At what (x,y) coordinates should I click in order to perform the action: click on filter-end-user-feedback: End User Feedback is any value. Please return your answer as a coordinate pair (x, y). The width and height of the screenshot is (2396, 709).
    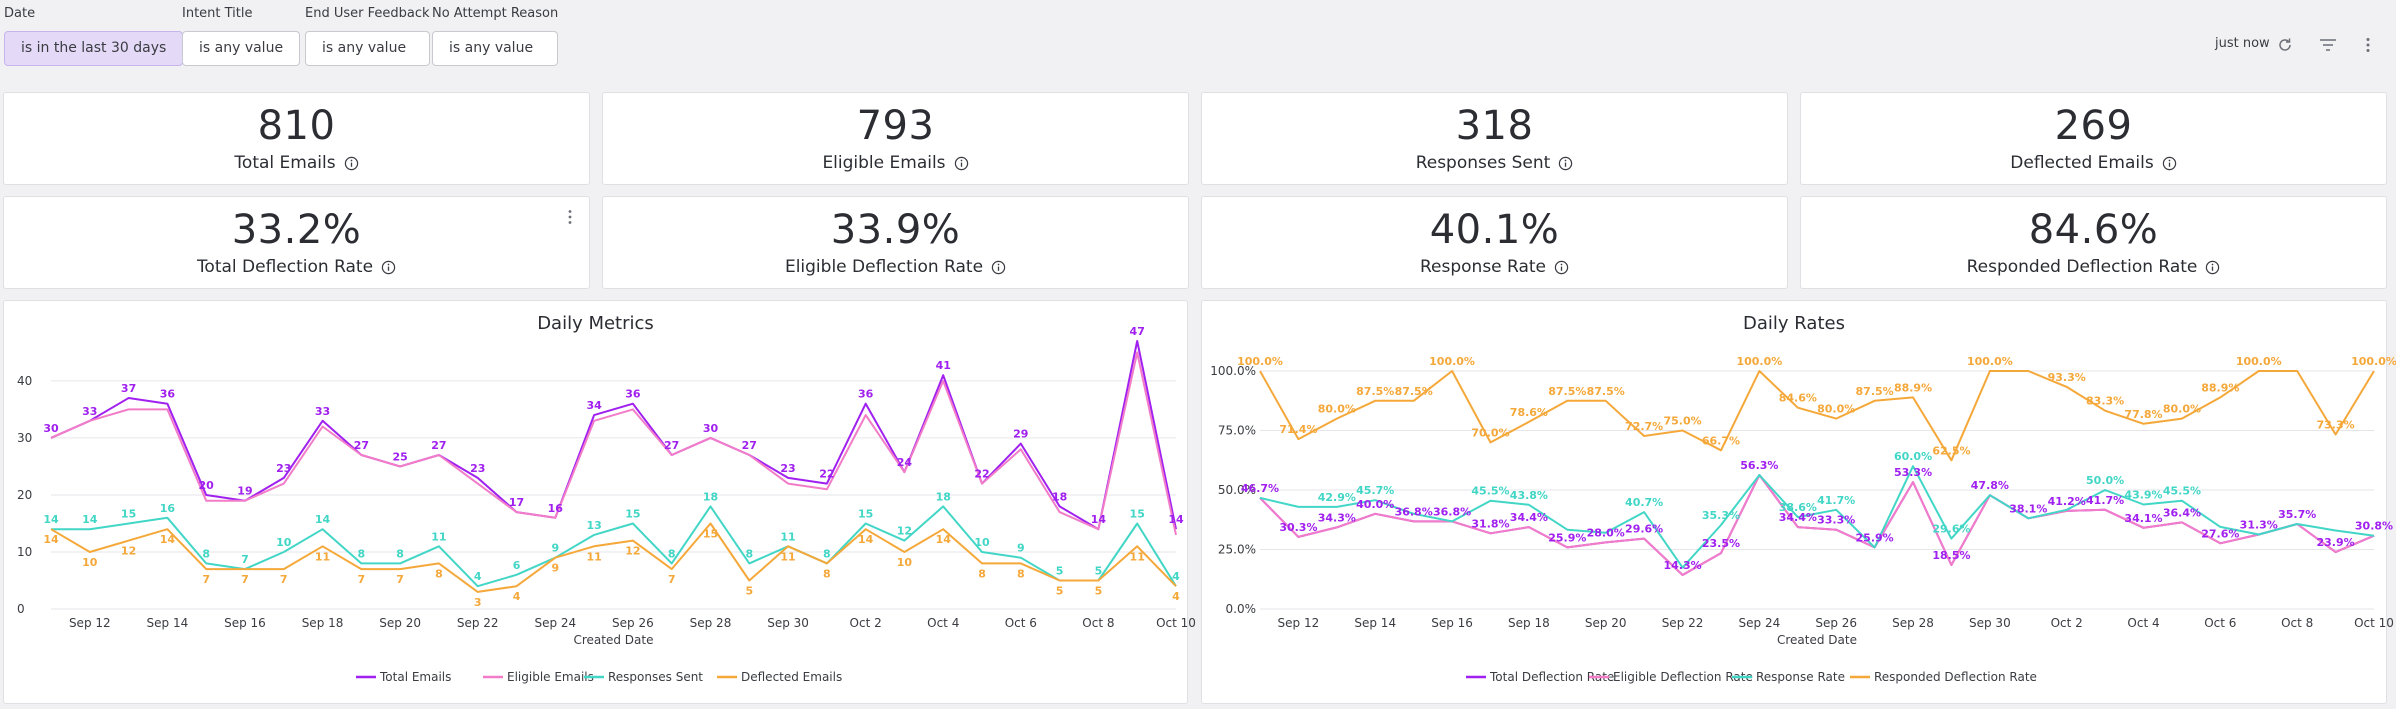
    Looking at the image, I should click on (367, 35).